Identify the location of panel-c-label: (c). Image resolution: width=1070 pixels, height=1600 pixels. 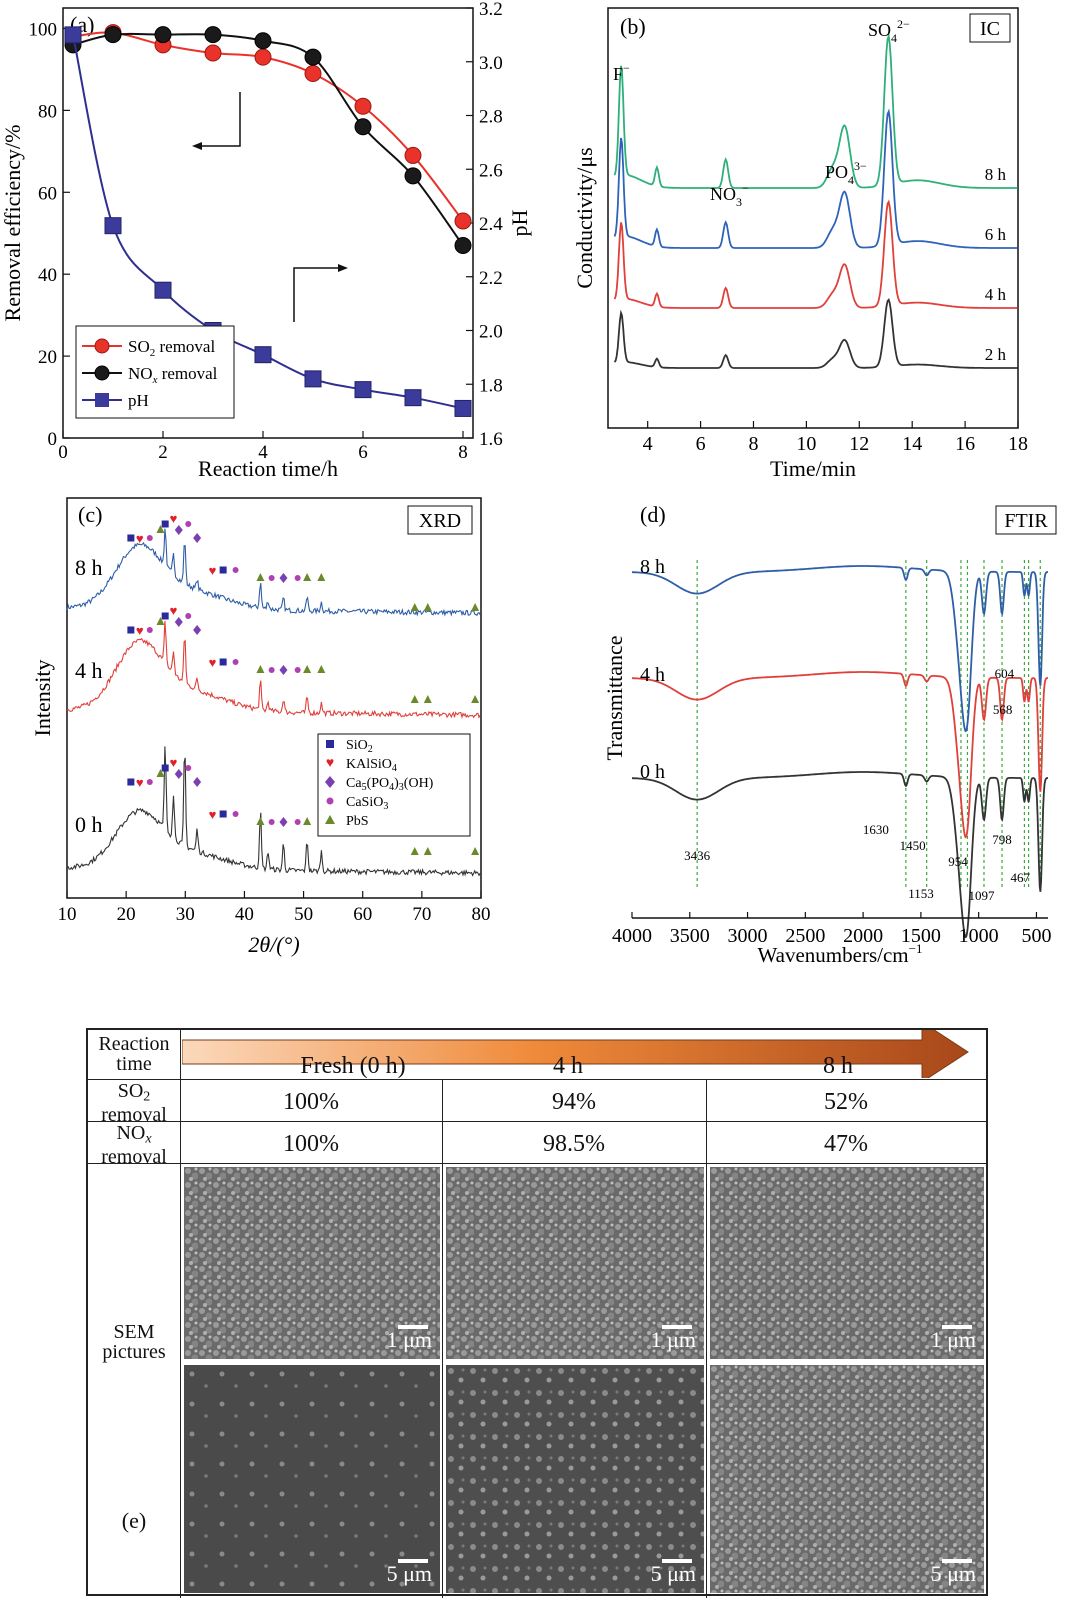
(90, 514).